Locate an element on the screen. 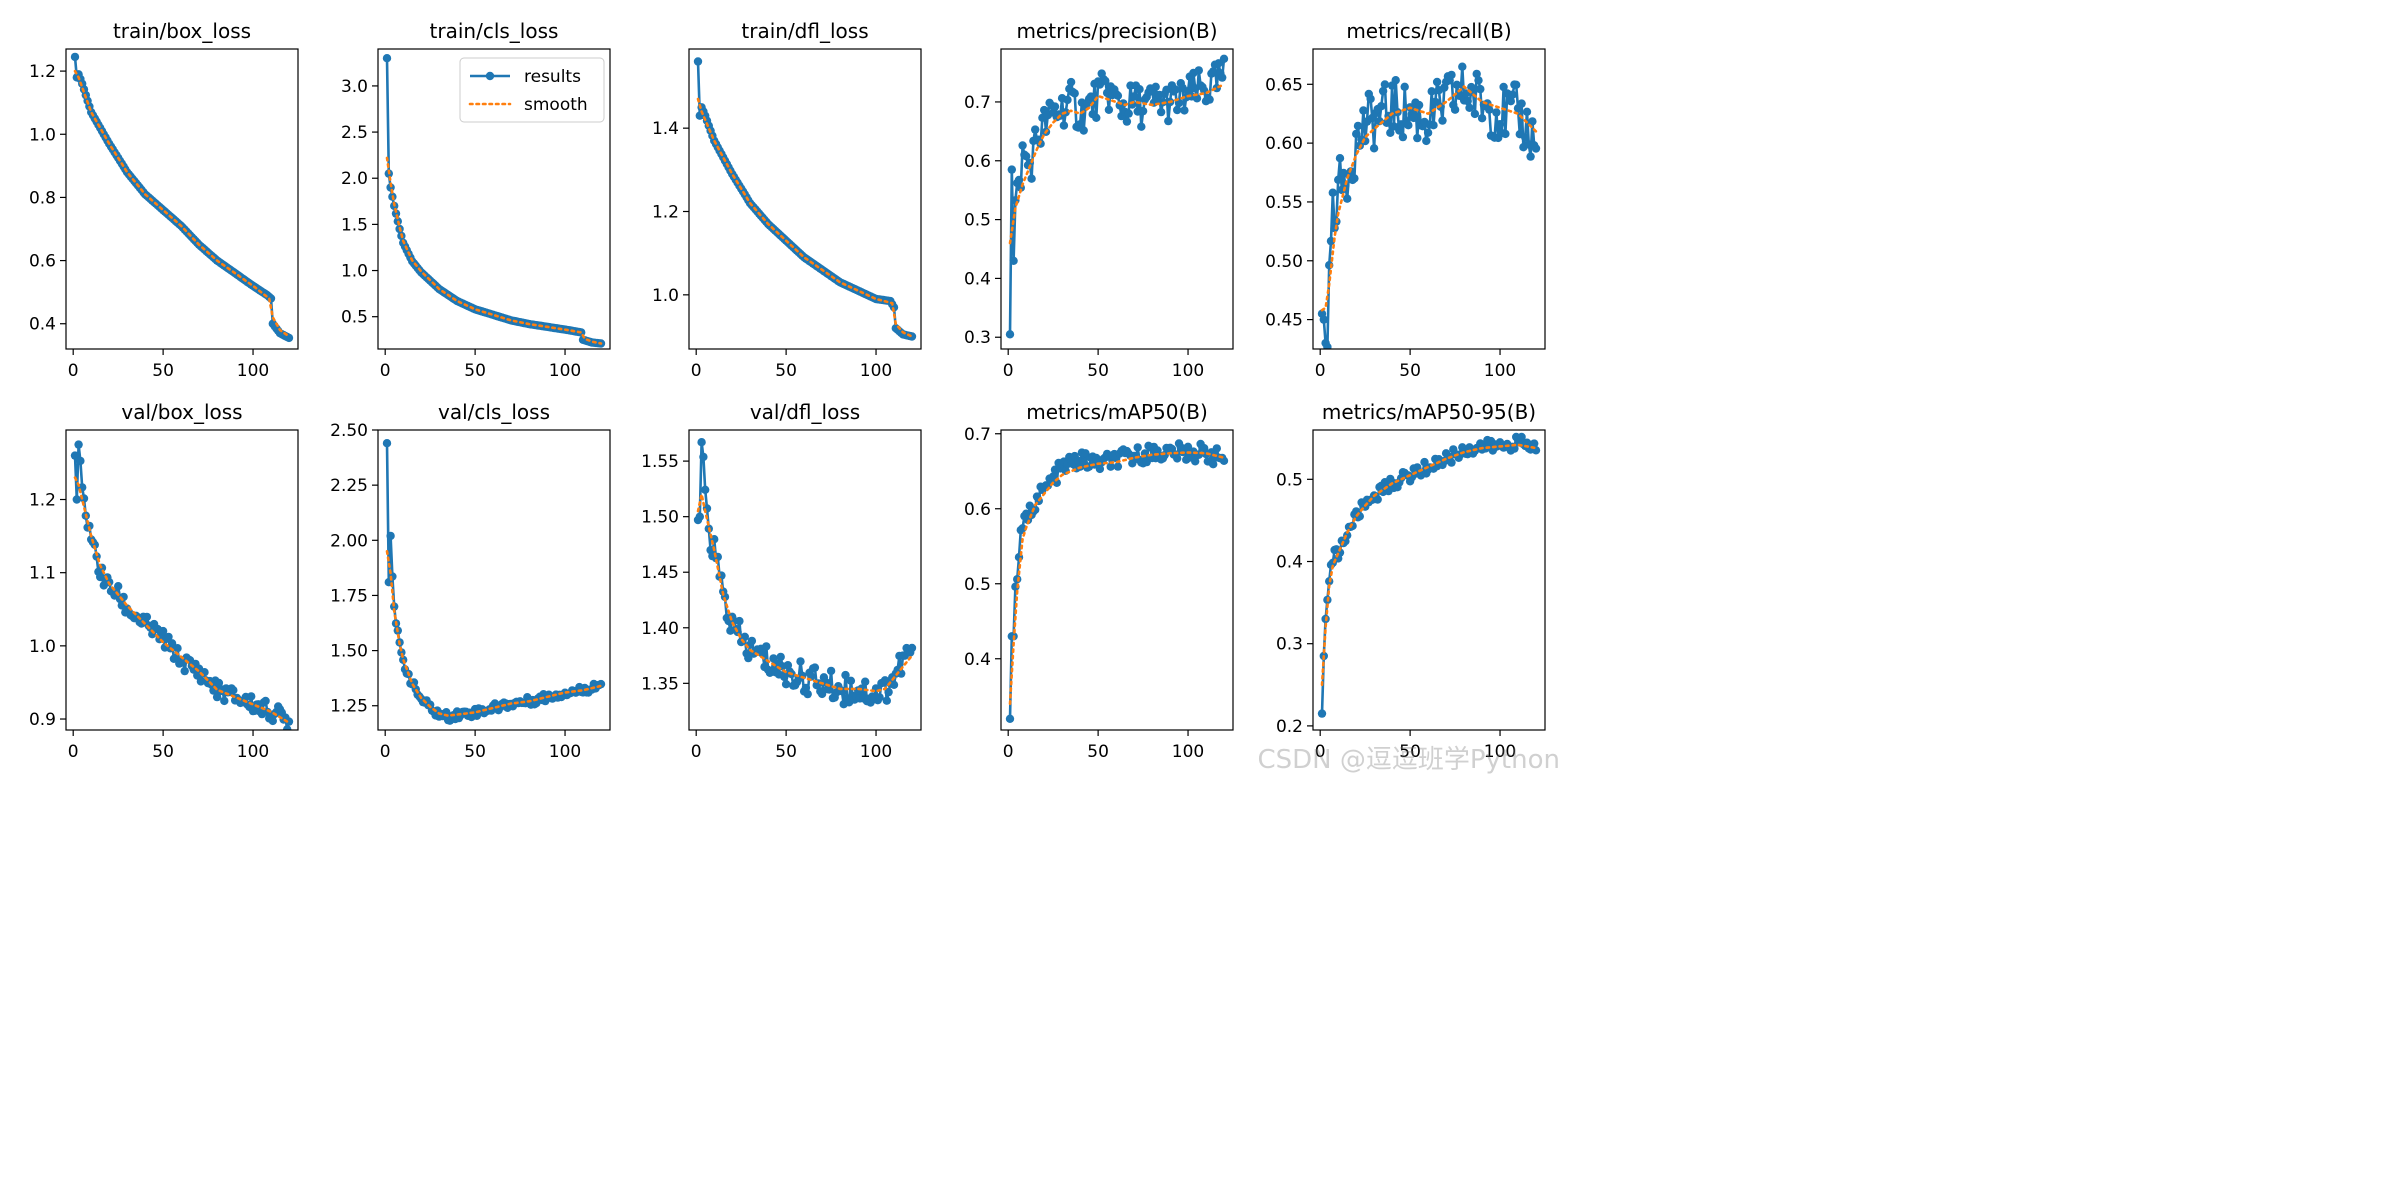 Image resolution: width=2400 pixels, height=1200 pixels. y-tick-label: 0.3 is located at coordinates (977, 338).